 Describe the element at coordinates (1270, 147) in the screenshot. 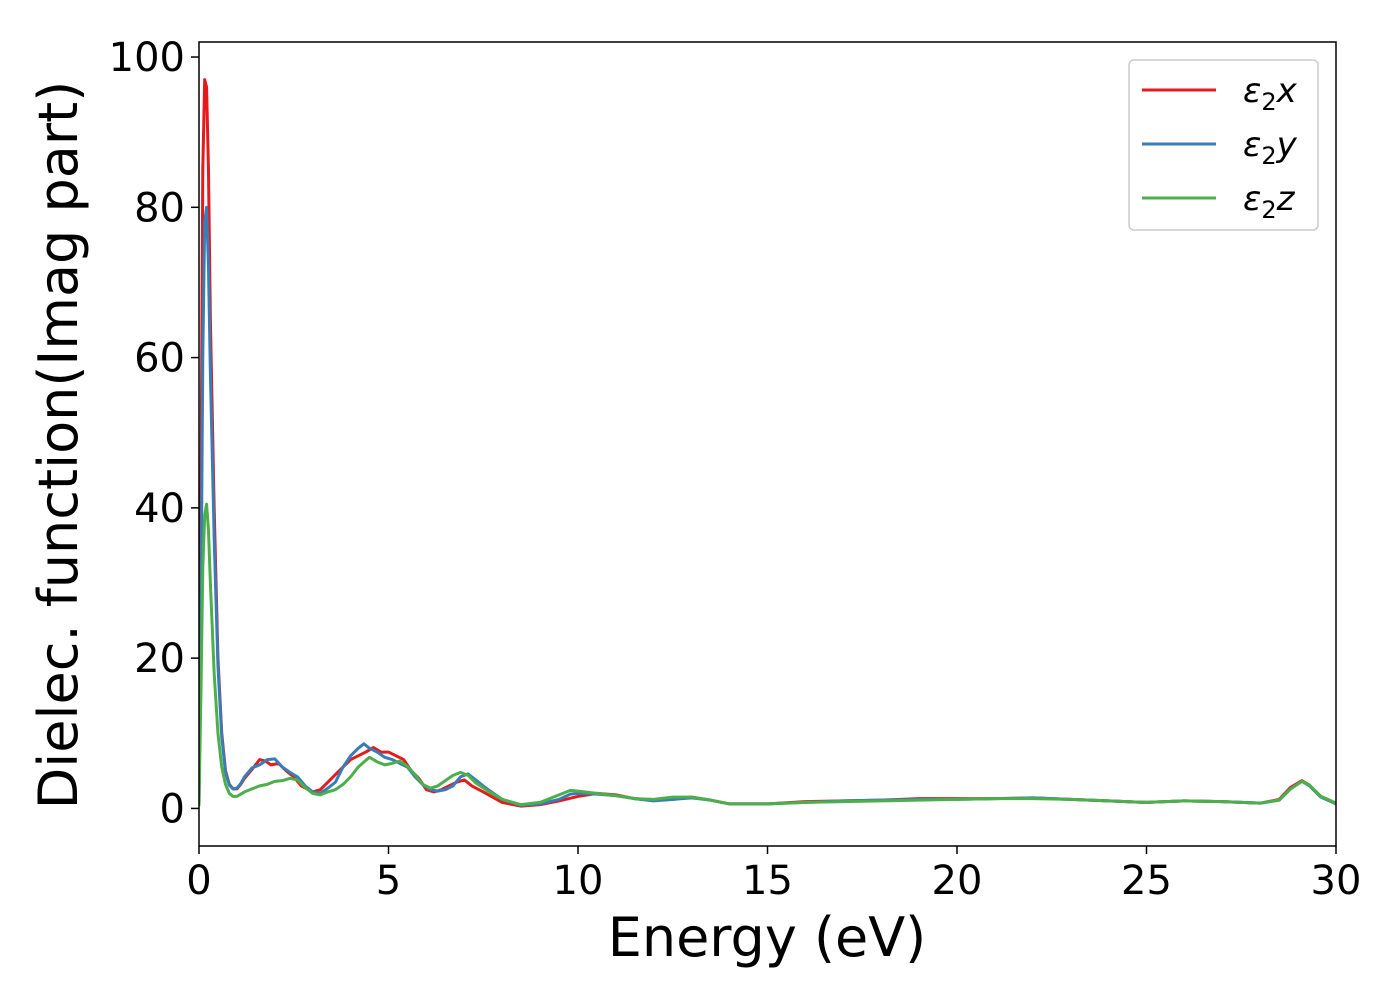

I see `legend-label-y: ε2y` at that location.